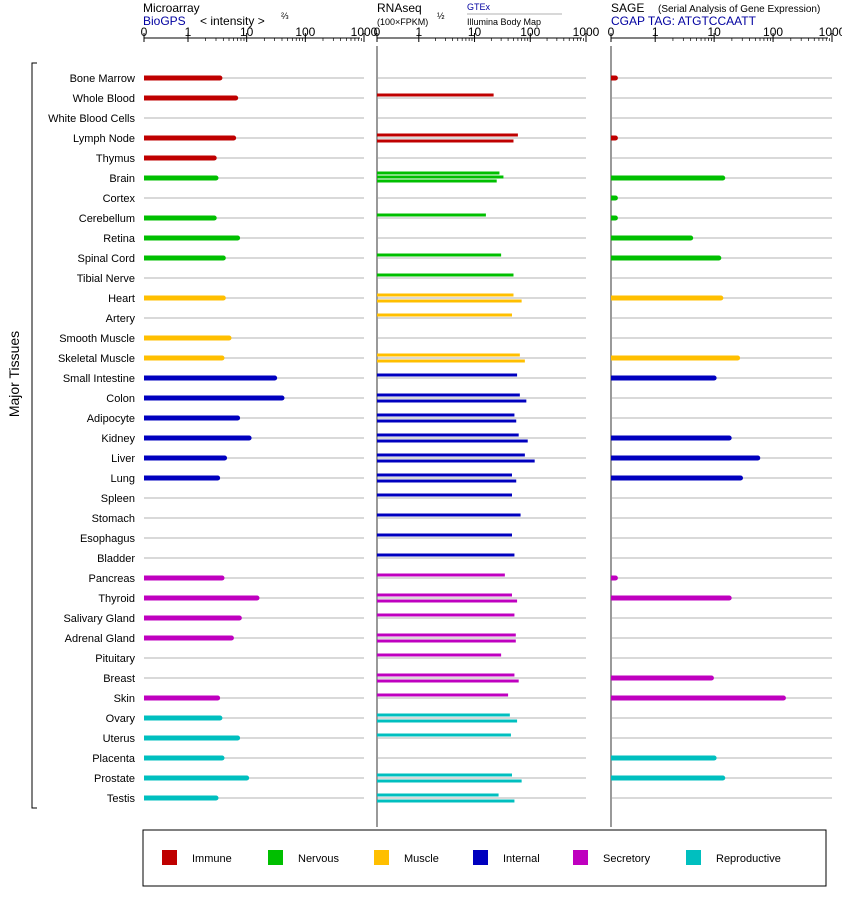  I want to click on legend-swatch-nervous, so click(275, 857).